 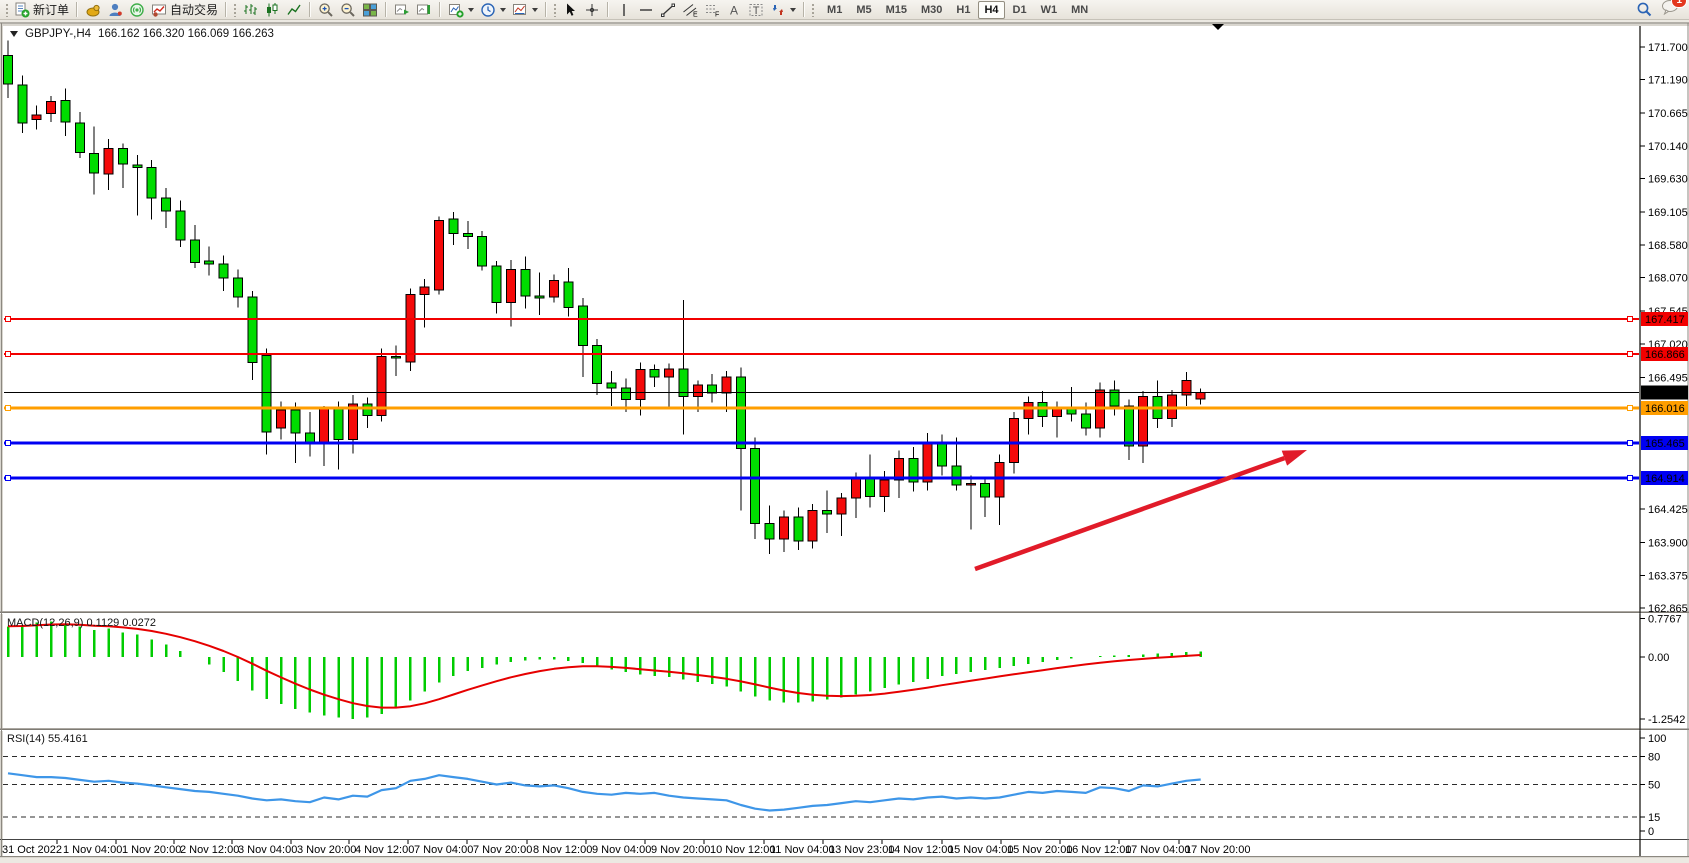 I want to click on arrows-tool-button, so click(x=783, y=10).